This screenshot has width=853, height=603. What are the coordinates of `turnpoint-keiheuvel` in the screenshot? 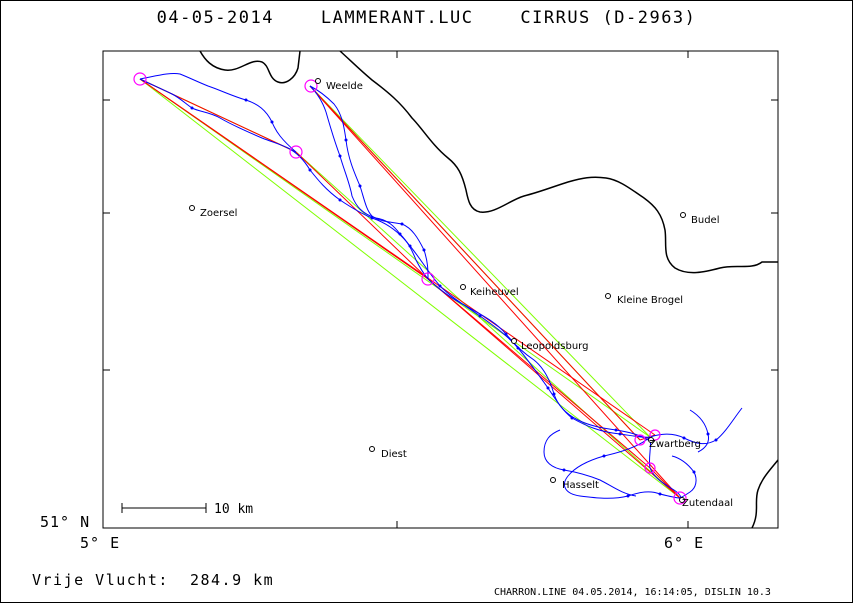 It's located at (428, 279).